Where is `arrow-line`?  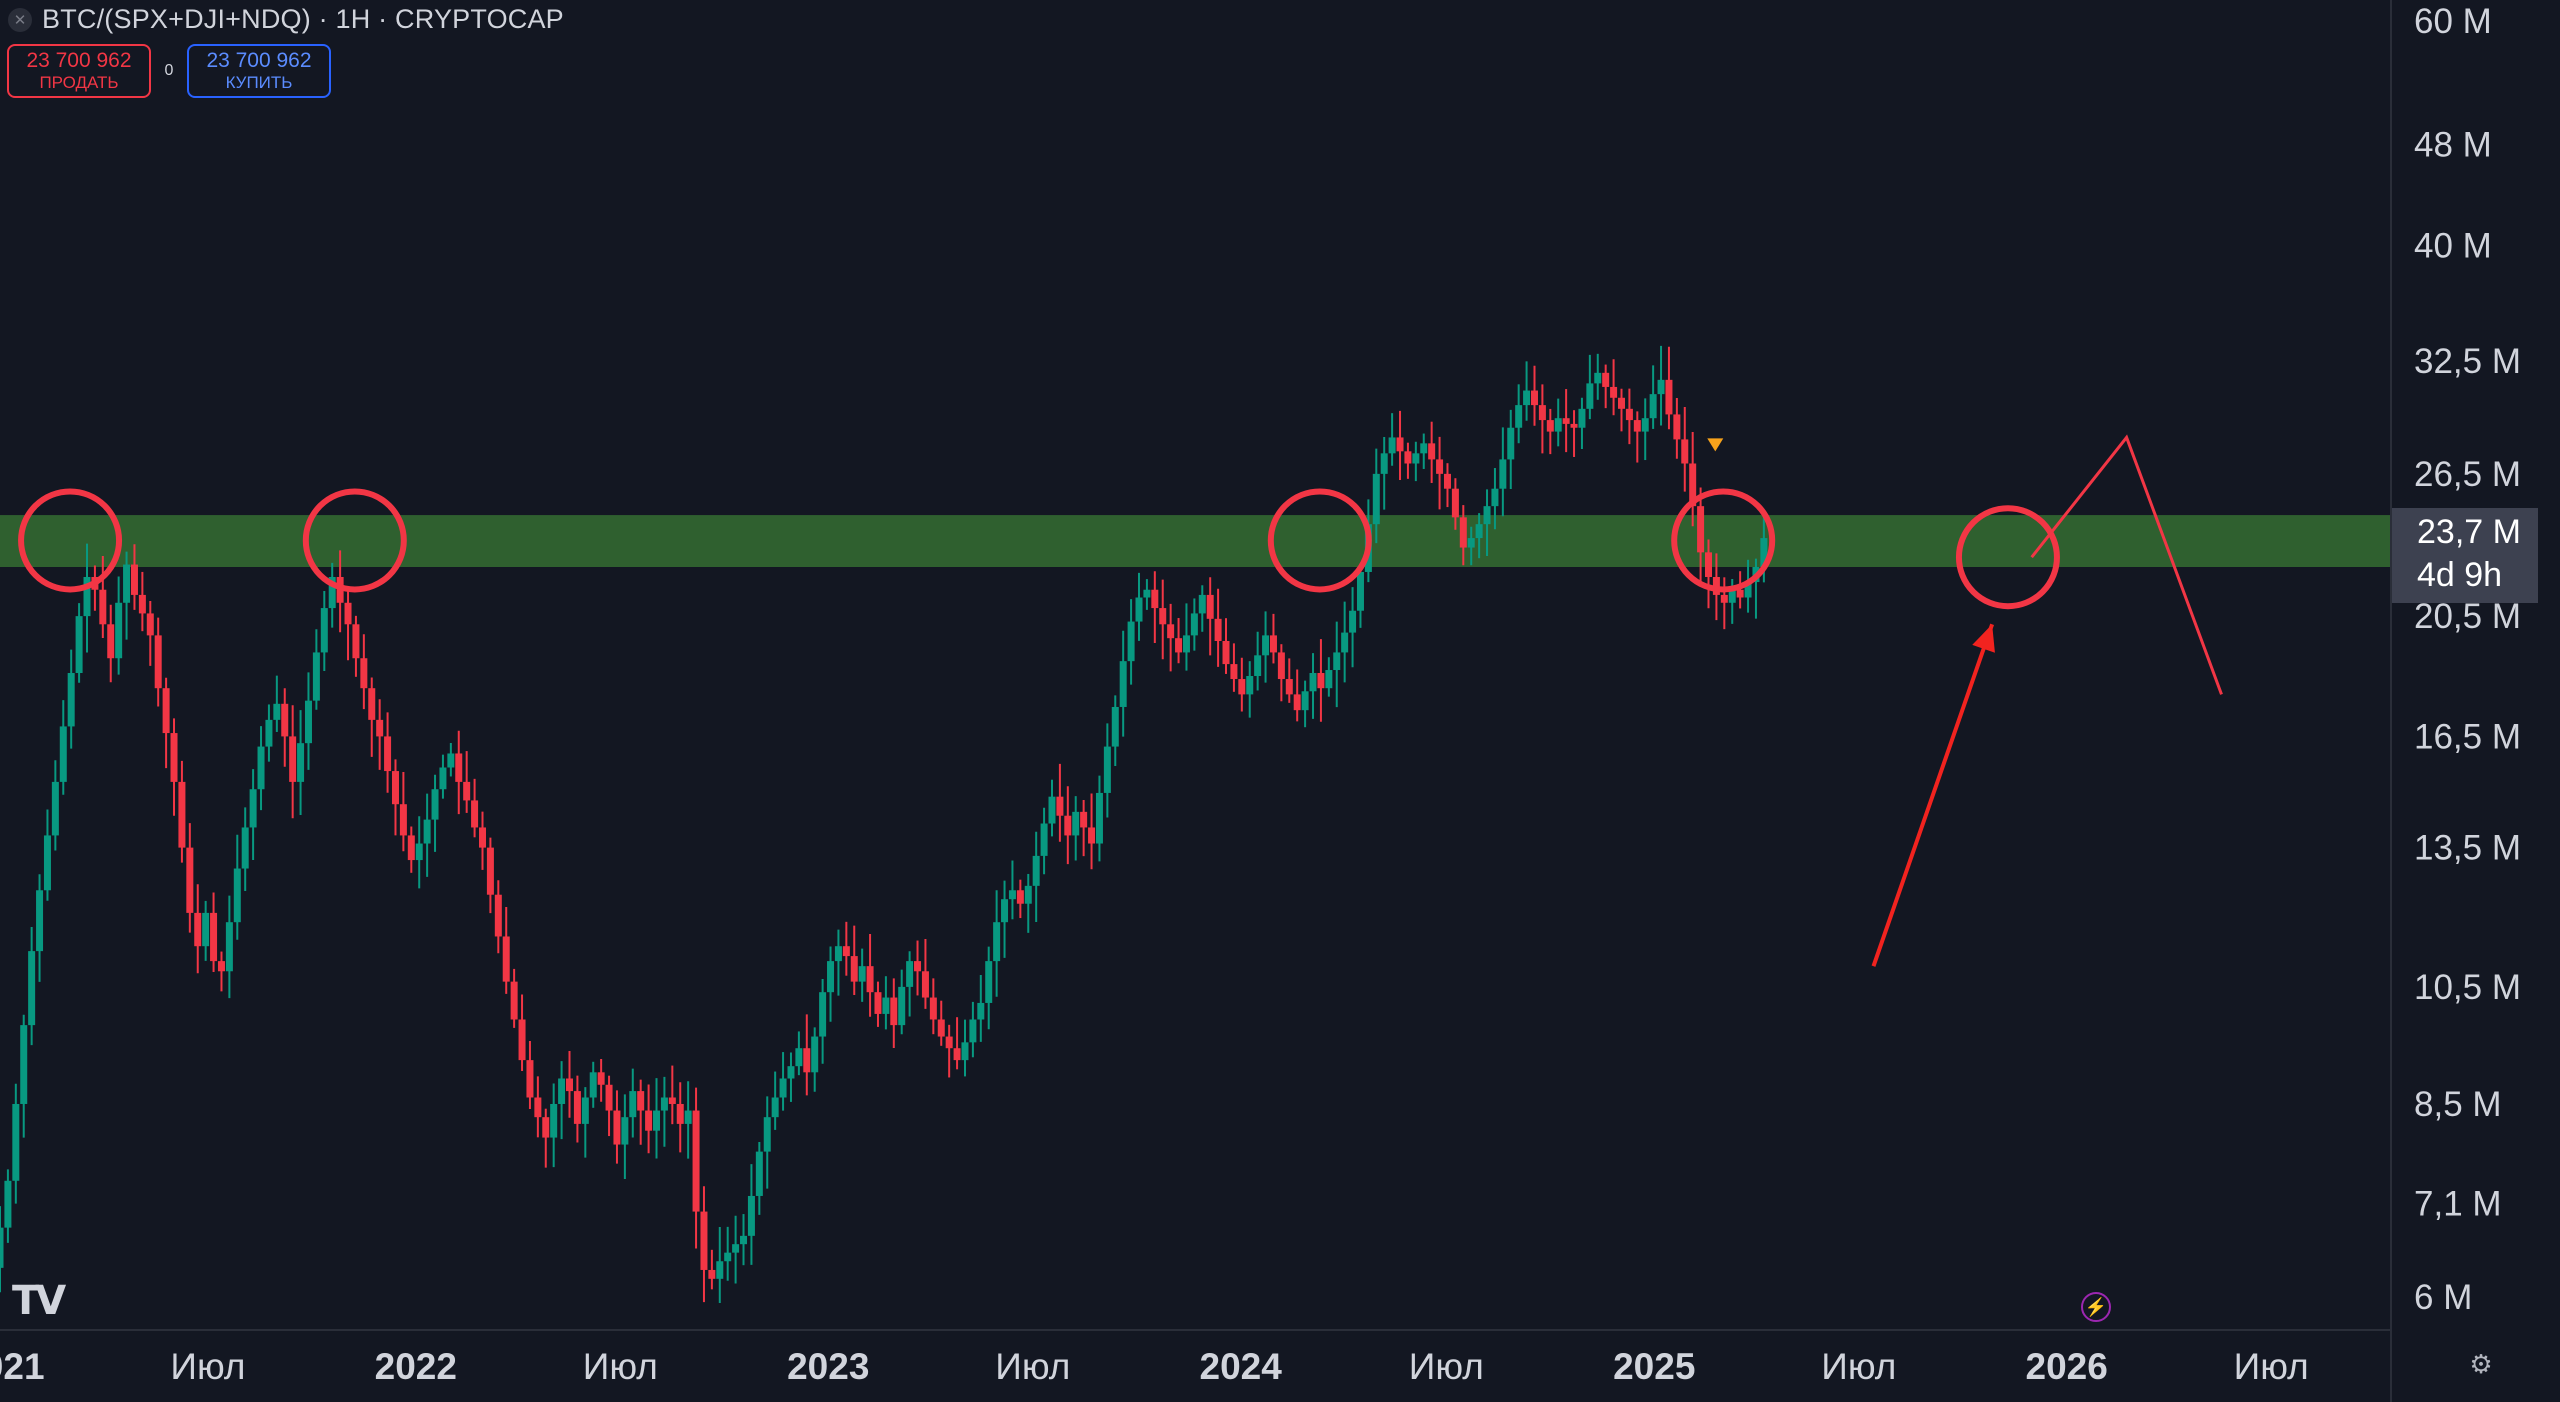
arrow-line is located at coordinates (1933, 795).